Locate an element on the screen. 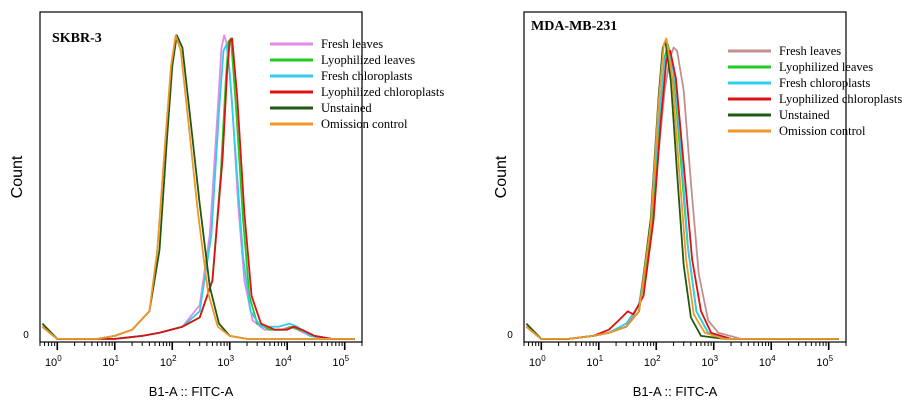 The height and width of the screenshot is (400, 919). panel-title: SKBR-3 is located at coordinates (77, 38).